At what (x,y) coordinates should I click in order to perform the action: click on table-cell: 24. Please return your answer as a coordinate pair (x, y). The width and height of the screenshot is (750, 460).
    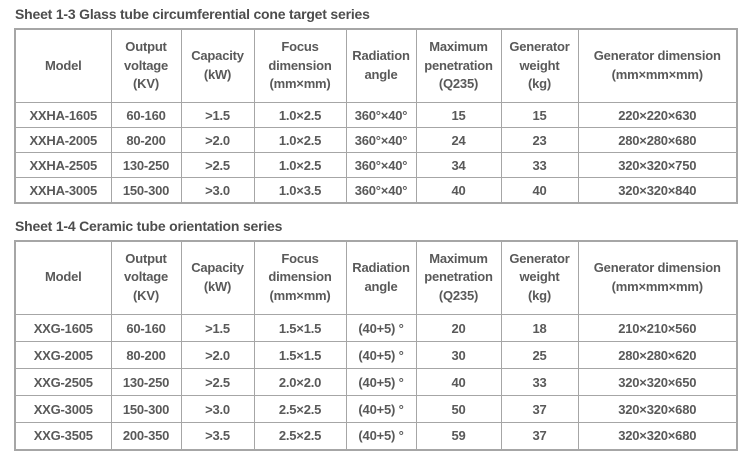
    Looking at the image, I should click on (458, 140).